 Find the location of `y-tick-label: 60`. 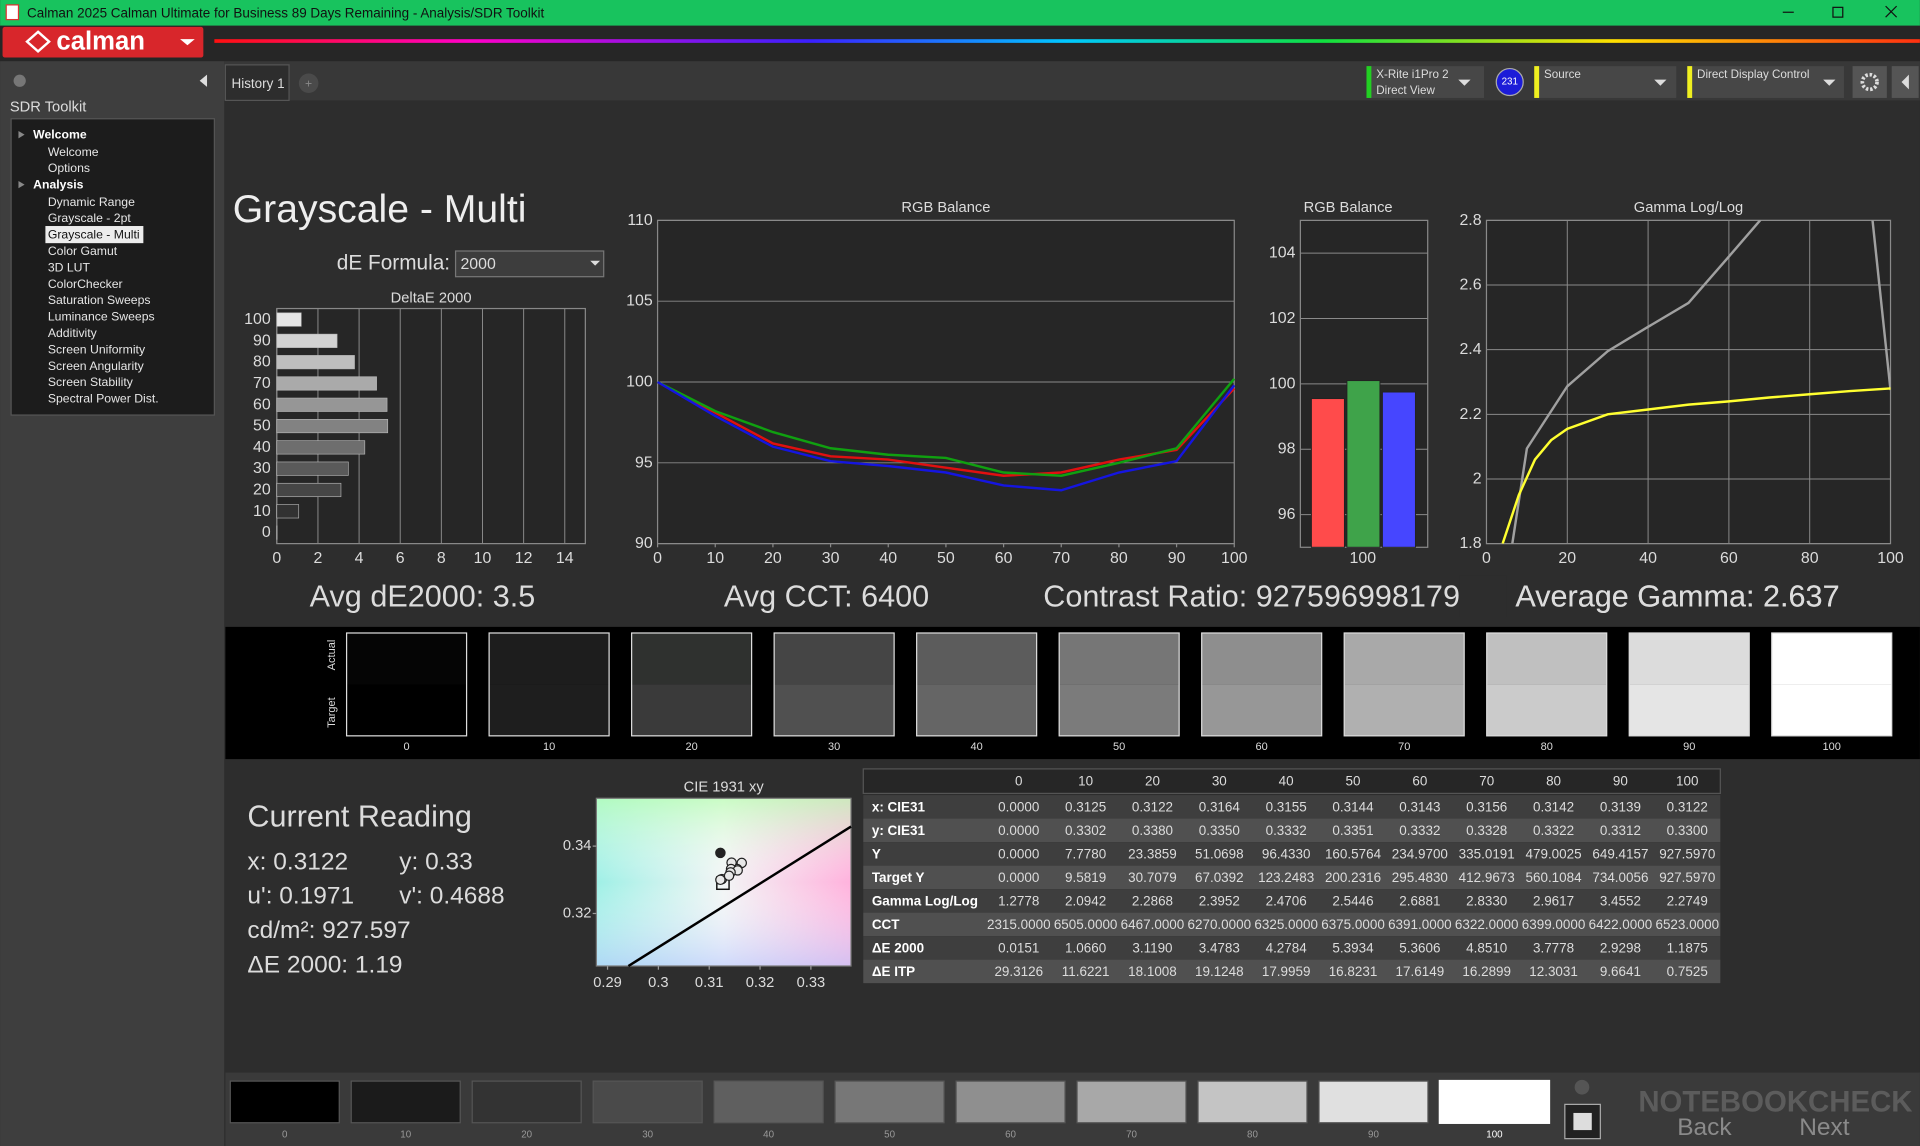

y-tick-label: 60 is located at coordinates (262, 404).